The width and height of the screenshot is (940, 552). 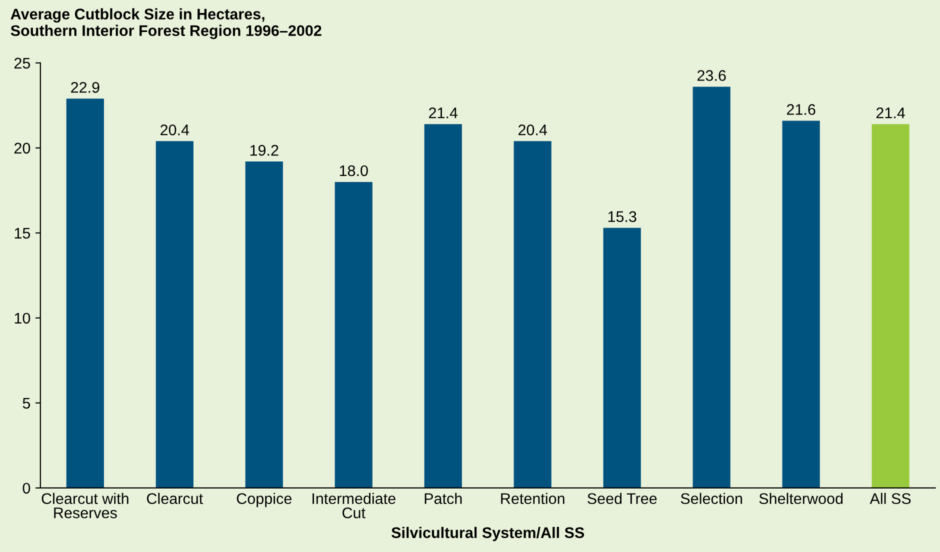 I want to click on x-tick-label: Intermediate Cut, so click(x=354, y=505).